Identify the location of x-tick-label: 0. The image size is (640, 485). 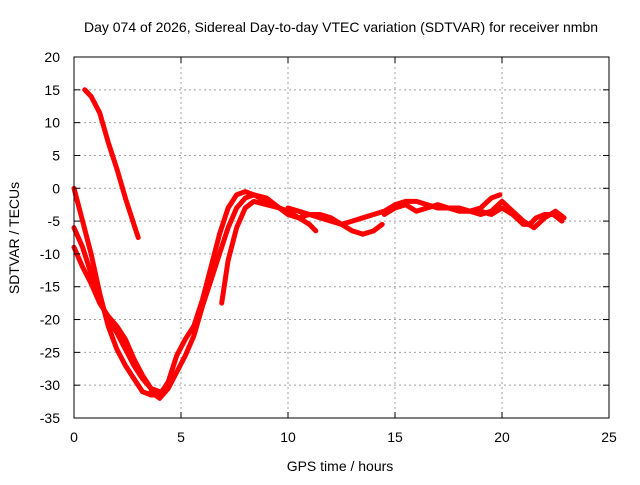
(74, 437).